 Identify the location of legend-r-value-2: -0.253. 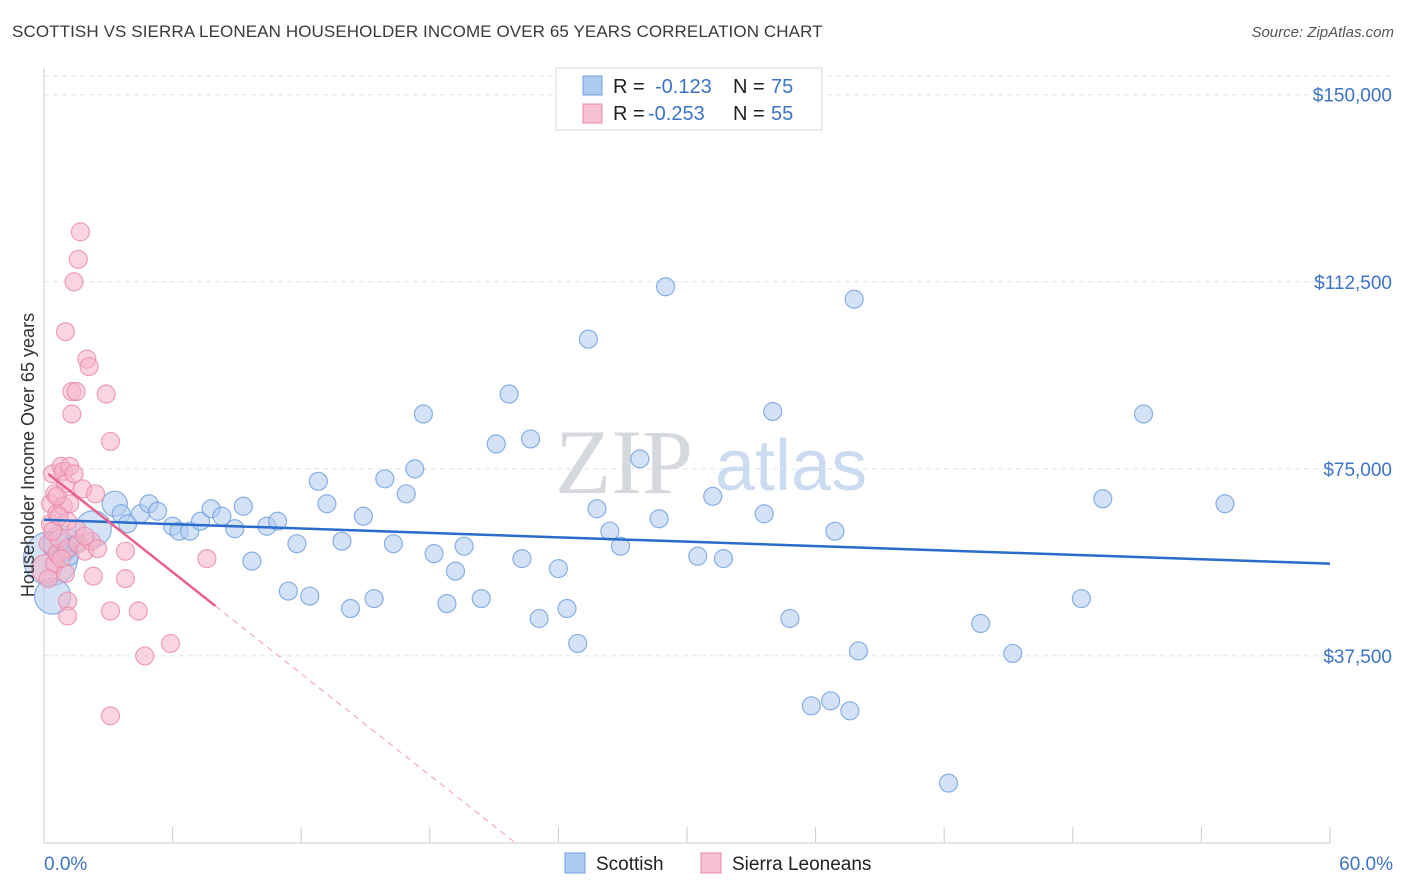
(676, 114).